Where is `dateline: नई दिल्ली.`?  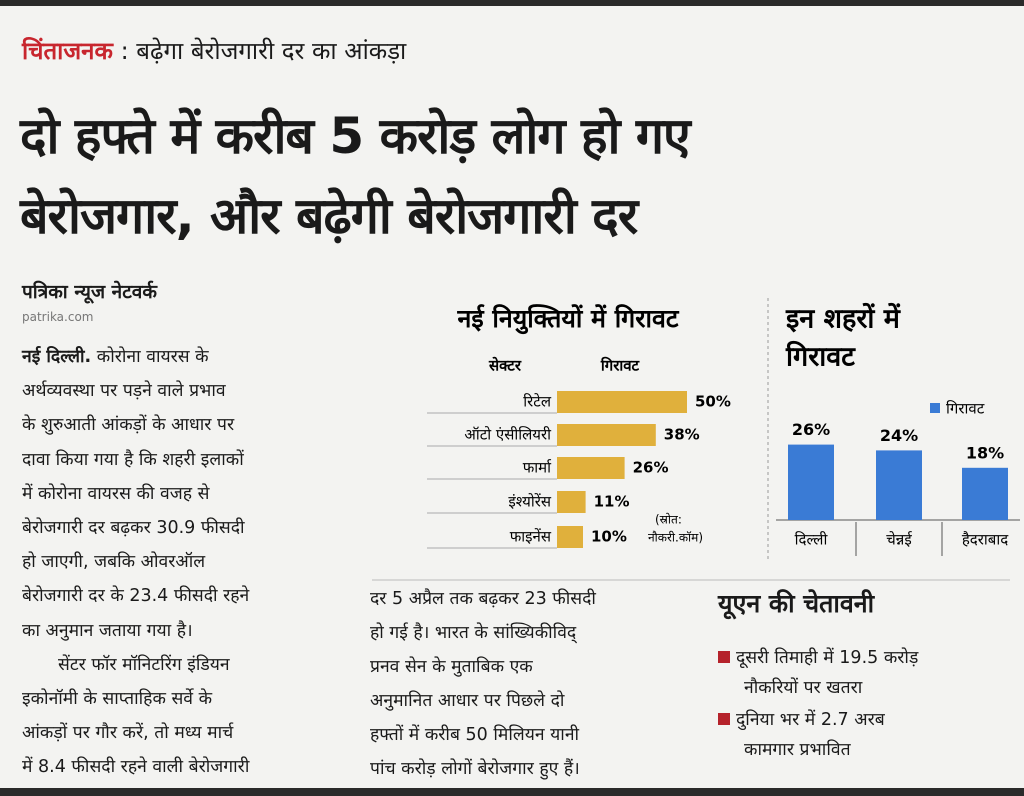 dateline: नई दिल्ली. is located at coordinates (57, 357).